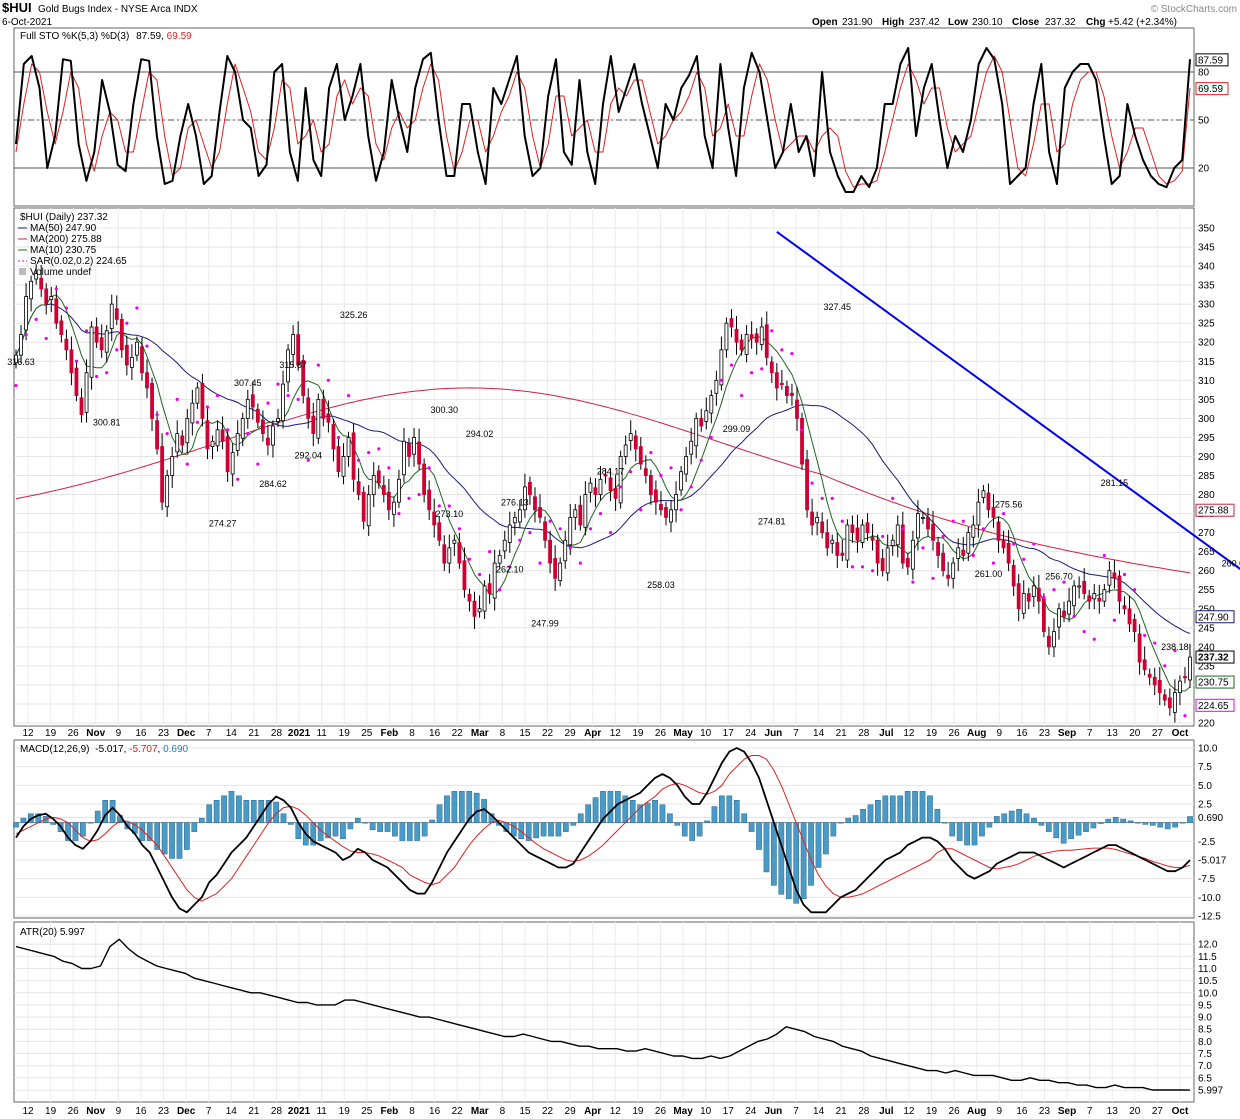 This screenshot has width=1240, height=1119. Describe the element at coordinates (683, 733) in the screenshot. I see `price-xtick-label: May` at that location.